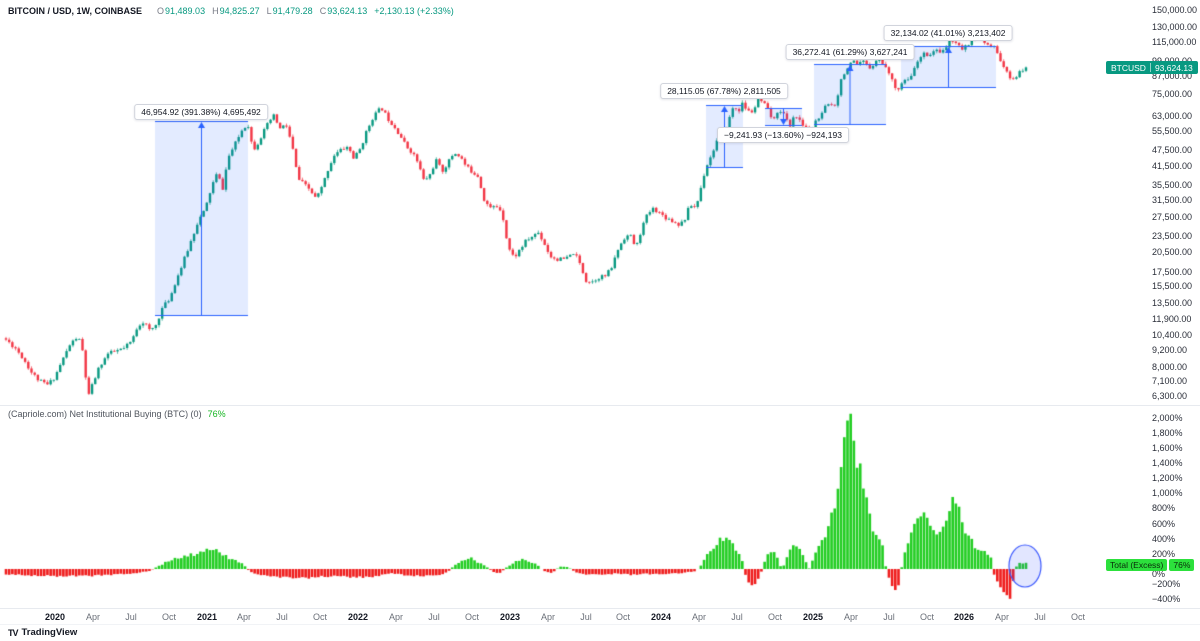 This screenshot has height=641, width=1200. What do you see at coordinates (1167, 447) in the screenshot?
I see `indicator-axis-tick: 1,600%` at bounding box center [1167, 447].